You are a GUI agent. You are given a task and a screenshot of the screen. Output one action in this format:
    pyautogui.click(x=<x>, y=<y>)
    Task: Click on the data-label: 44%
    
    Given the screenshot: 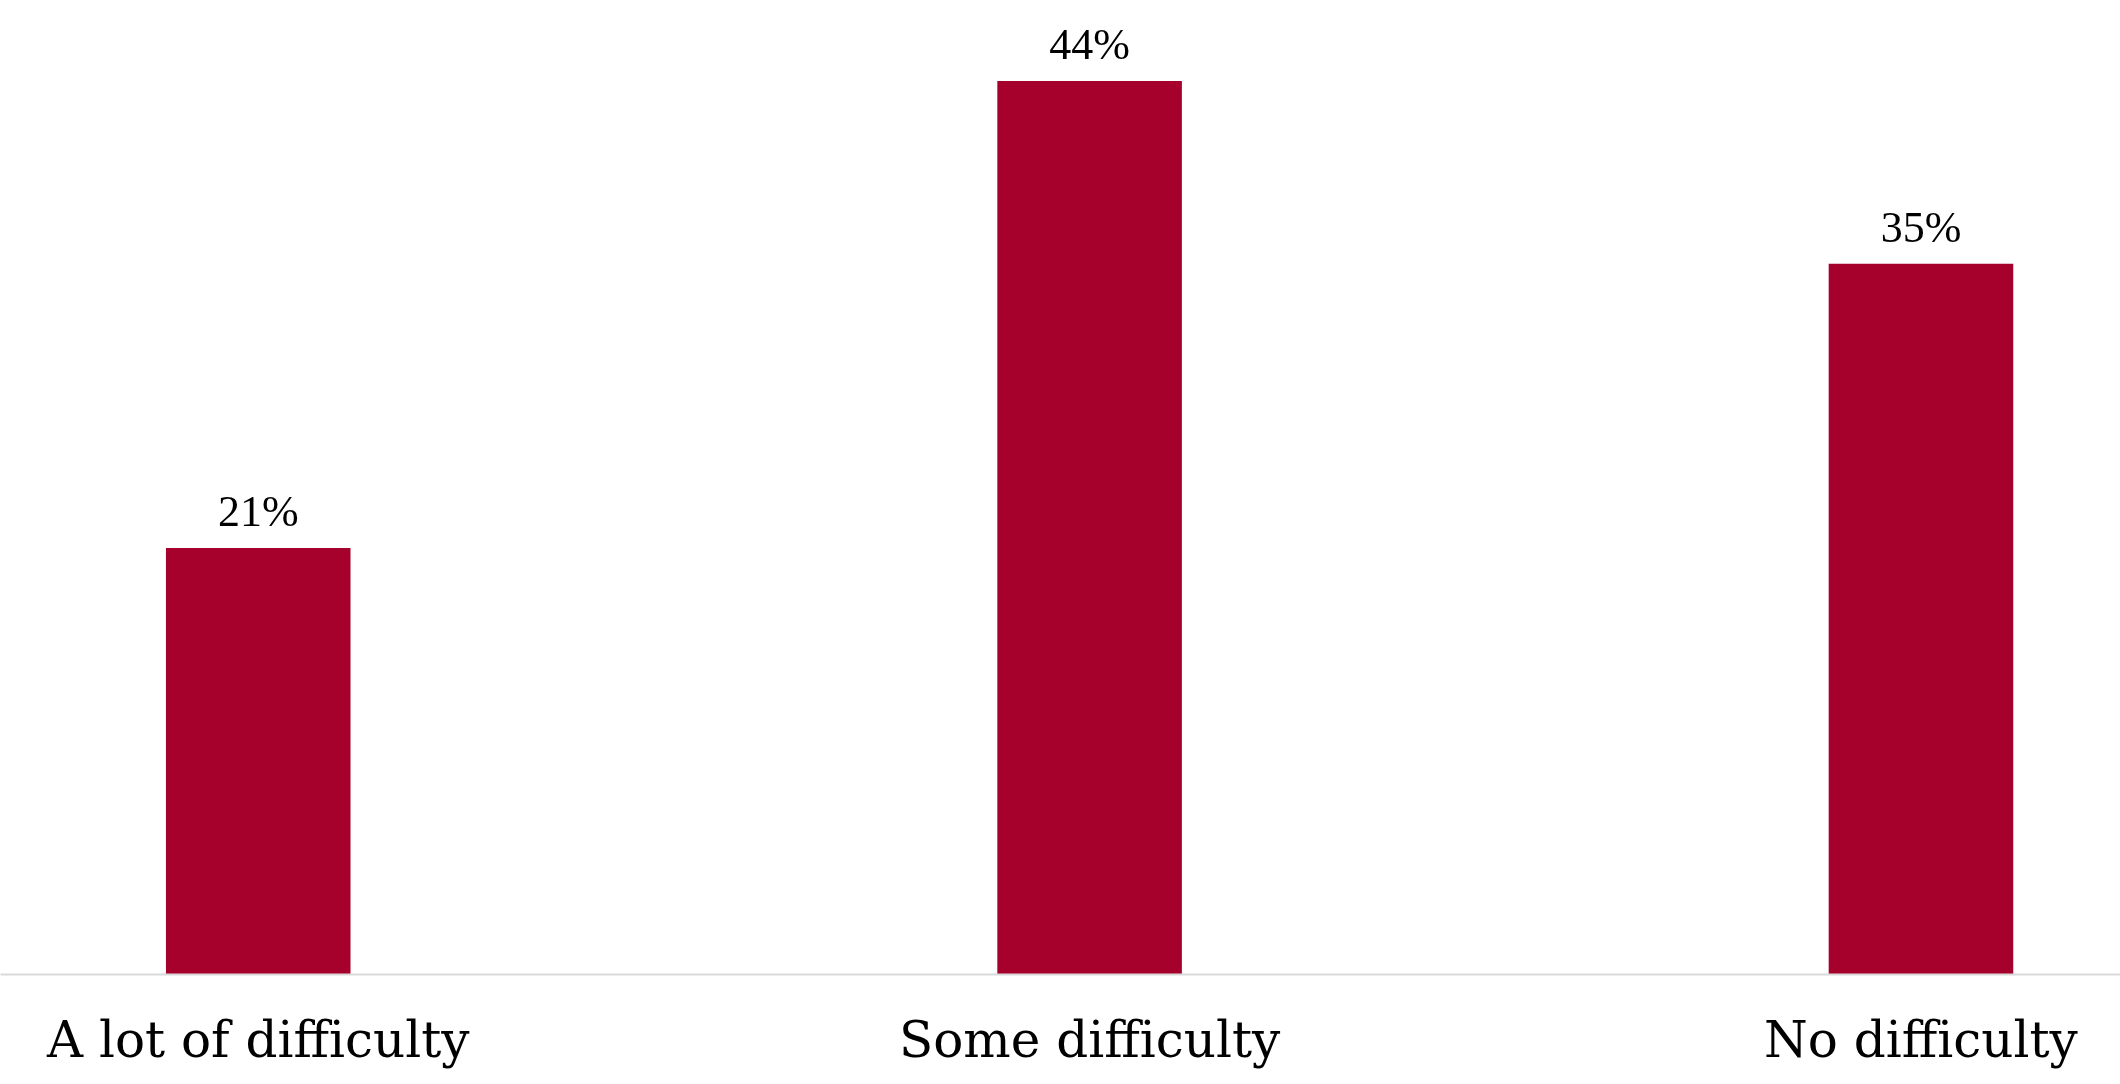 What is the action you would take?
    pyautogui.click(x=1089, y=44)
    